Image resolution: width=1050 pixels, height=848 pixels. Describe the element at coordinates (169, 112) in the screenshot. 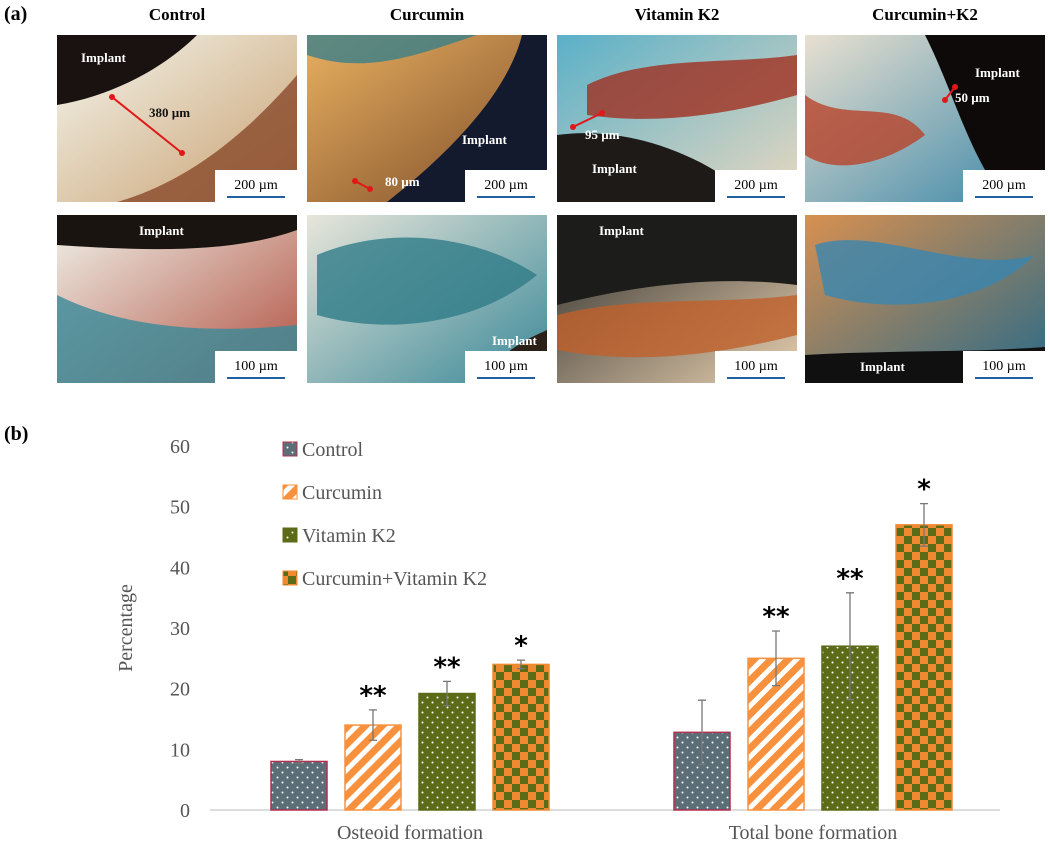

I see `image-label: 380 µm` at that location.